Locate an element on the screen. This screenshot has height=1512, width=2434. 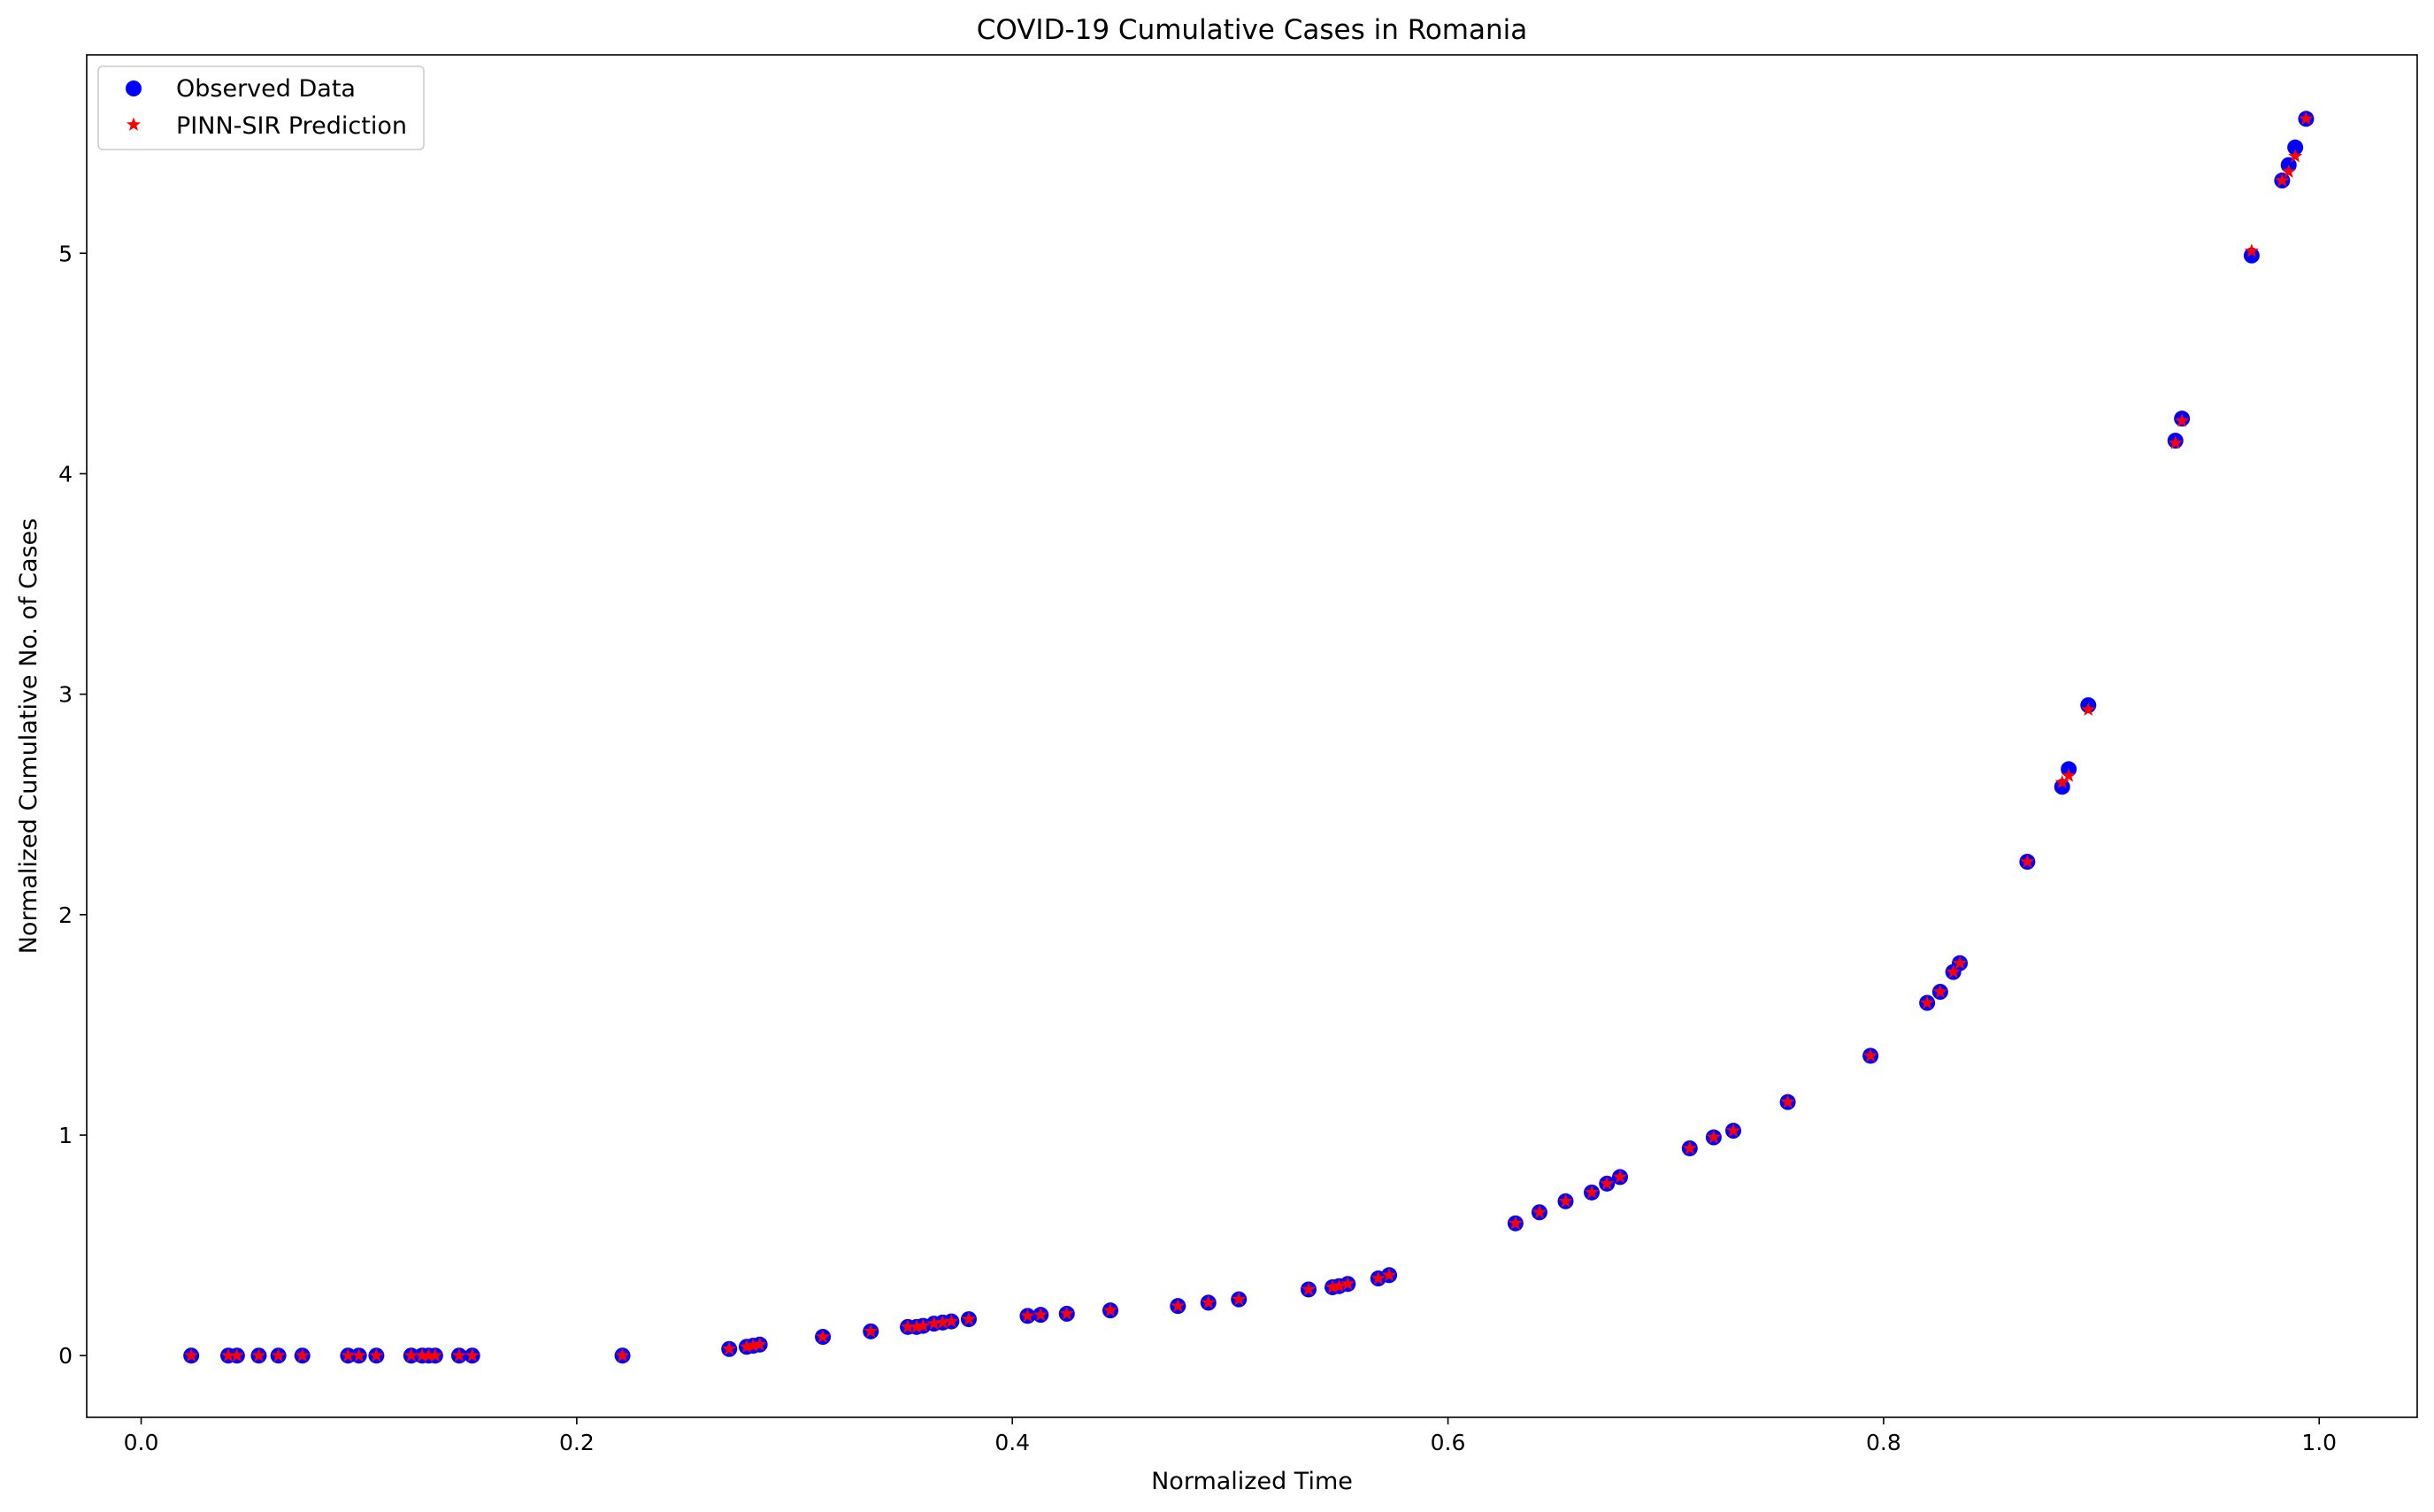
x-axis-label: Normalized Time is located at coordinates (1252, 1481).